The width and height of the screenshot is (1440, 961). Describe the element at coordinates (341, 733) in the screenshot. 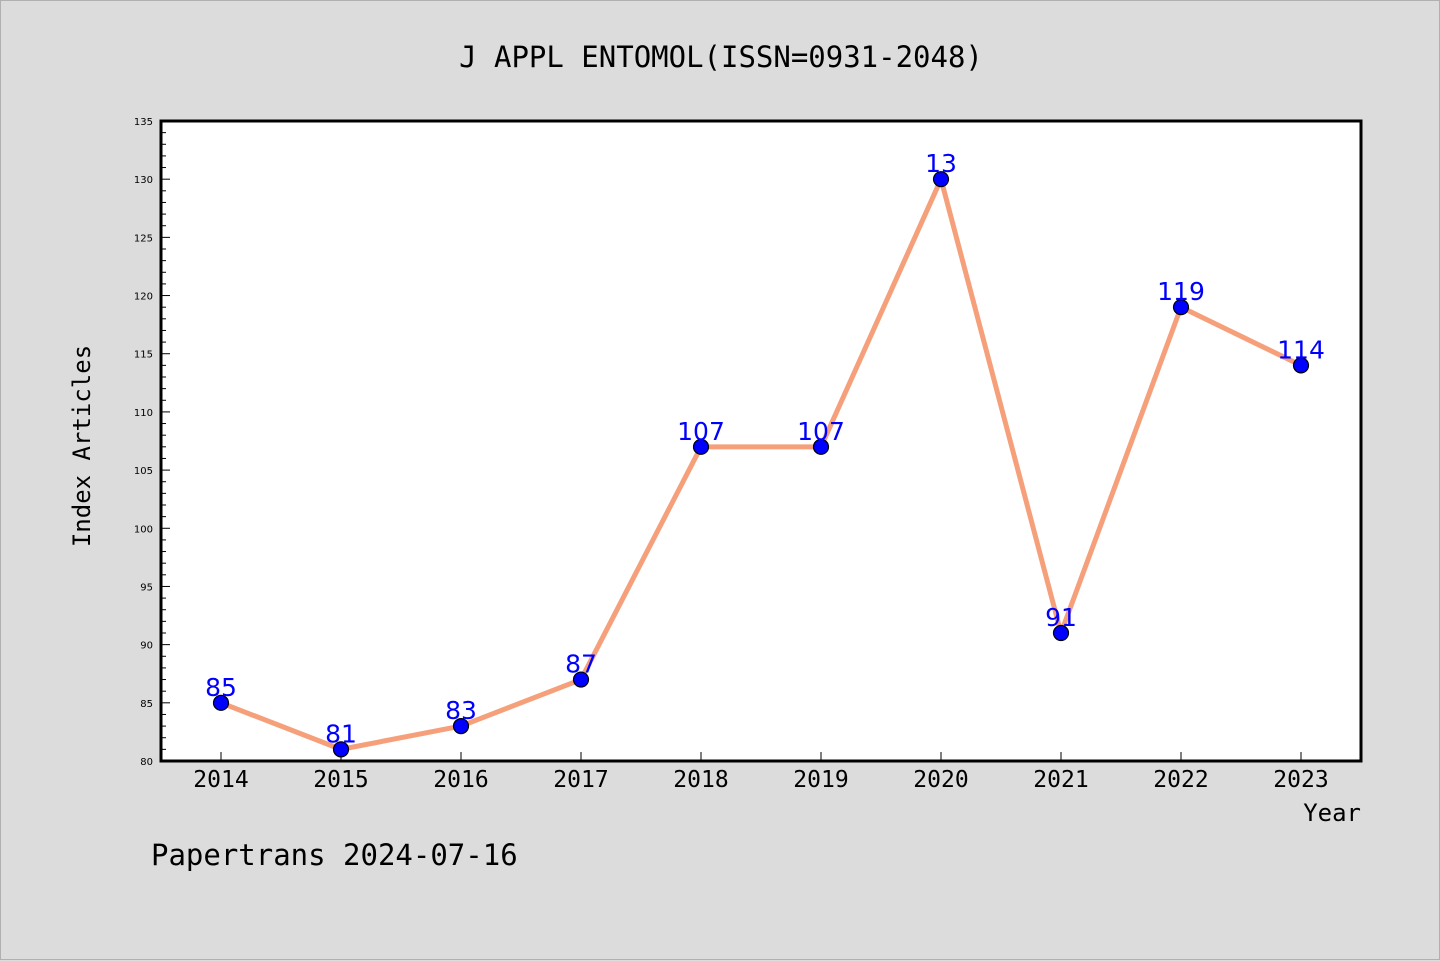

I see `data-label: 81` at that location.